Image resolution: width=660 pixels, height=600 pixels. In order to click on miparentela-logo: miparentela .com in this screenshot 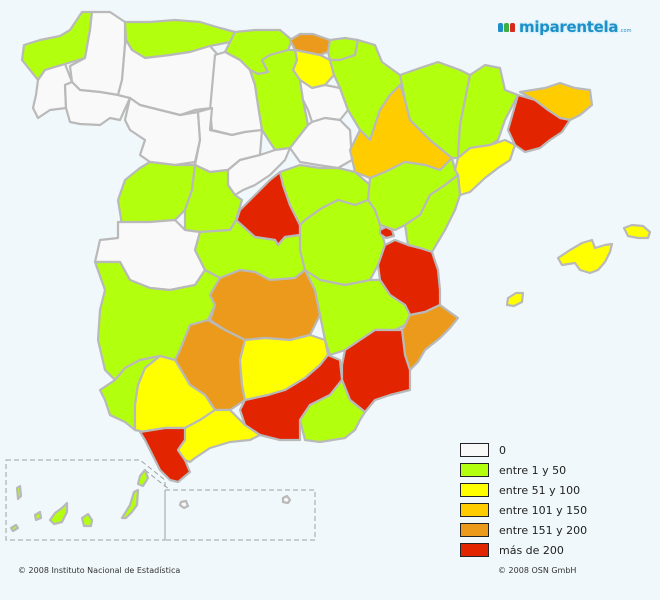, I will do `click(564, 27)`.